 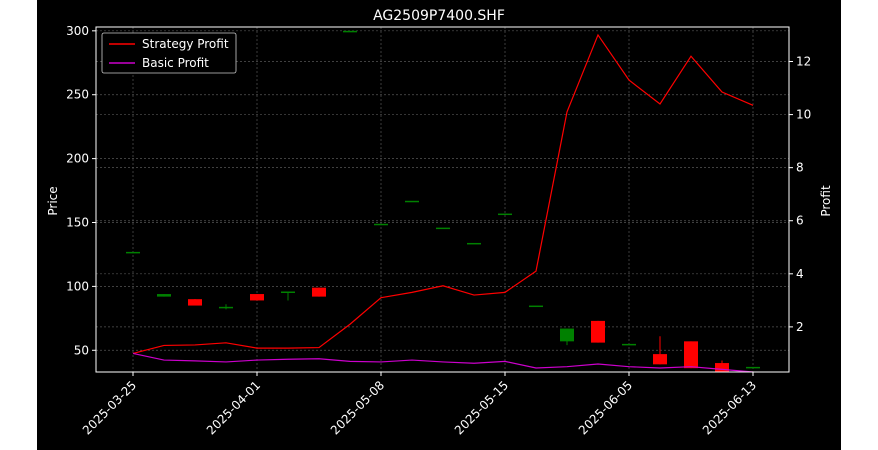 I want to click on y2-tick-label: 12, so click(x=803, y=62).